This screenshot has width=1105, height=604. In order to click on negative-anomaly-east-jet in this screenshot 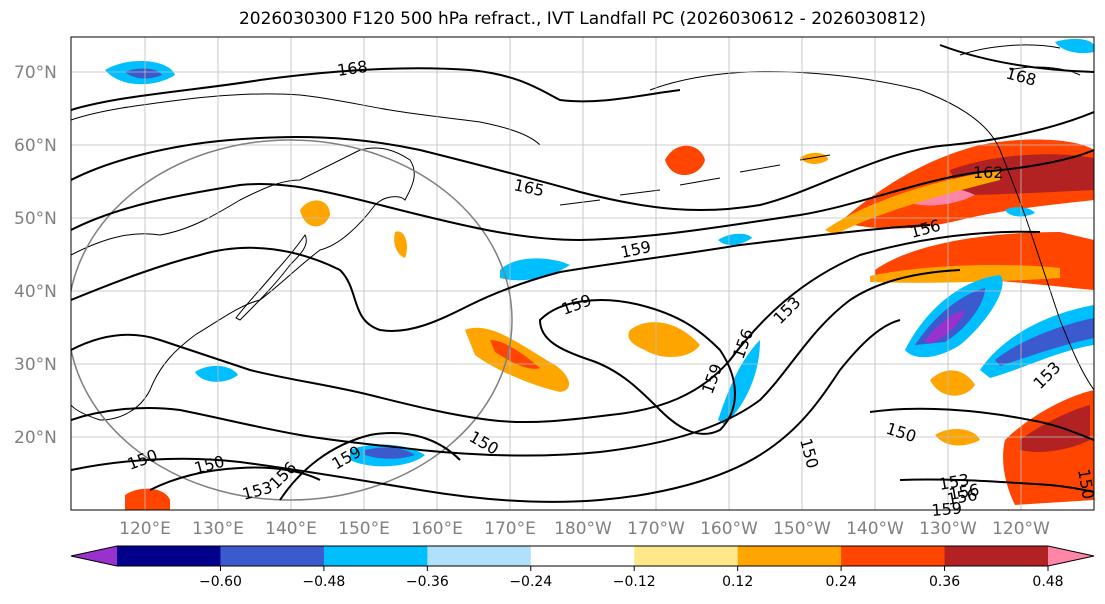, I will do `click(739, 382)`.